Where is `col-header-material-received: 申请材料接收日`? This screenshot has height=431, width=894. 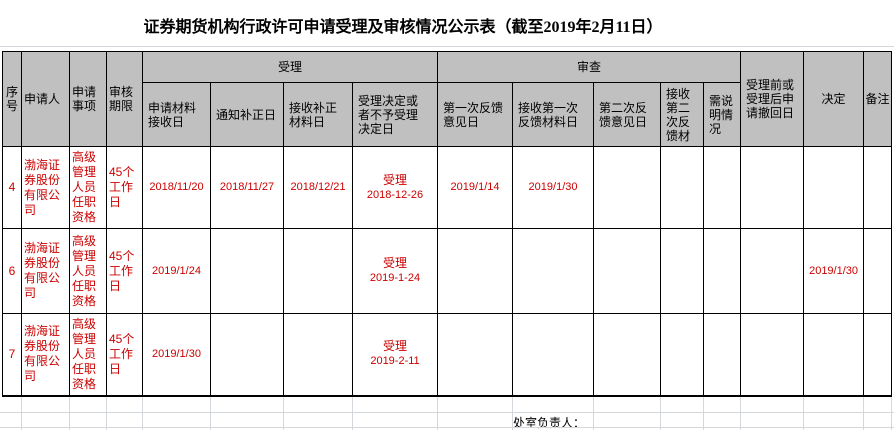 col-header-material-received: 申请材料接收日 is located at coordinates (176, 114).